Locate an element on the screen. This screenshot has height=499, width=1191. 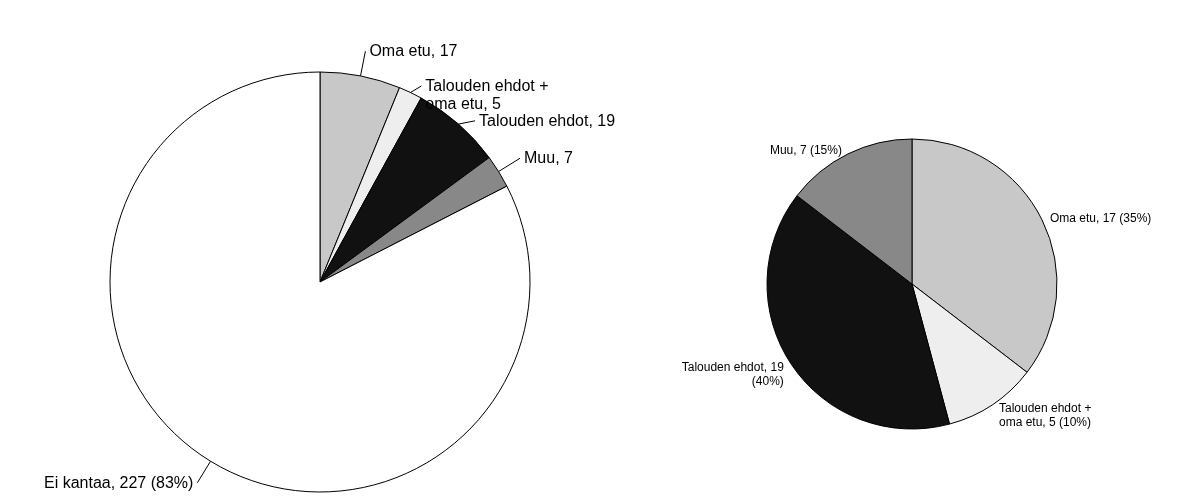
slice-label: Talouden ehdot, 19 (40%) is located at coordinates (733, 373).